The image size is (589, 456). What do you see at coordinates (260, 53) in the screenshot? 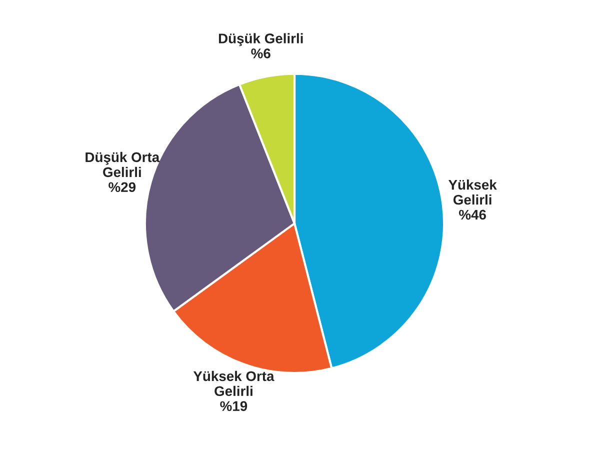
I see `data-label: %6` at bounding box center [260, 53].